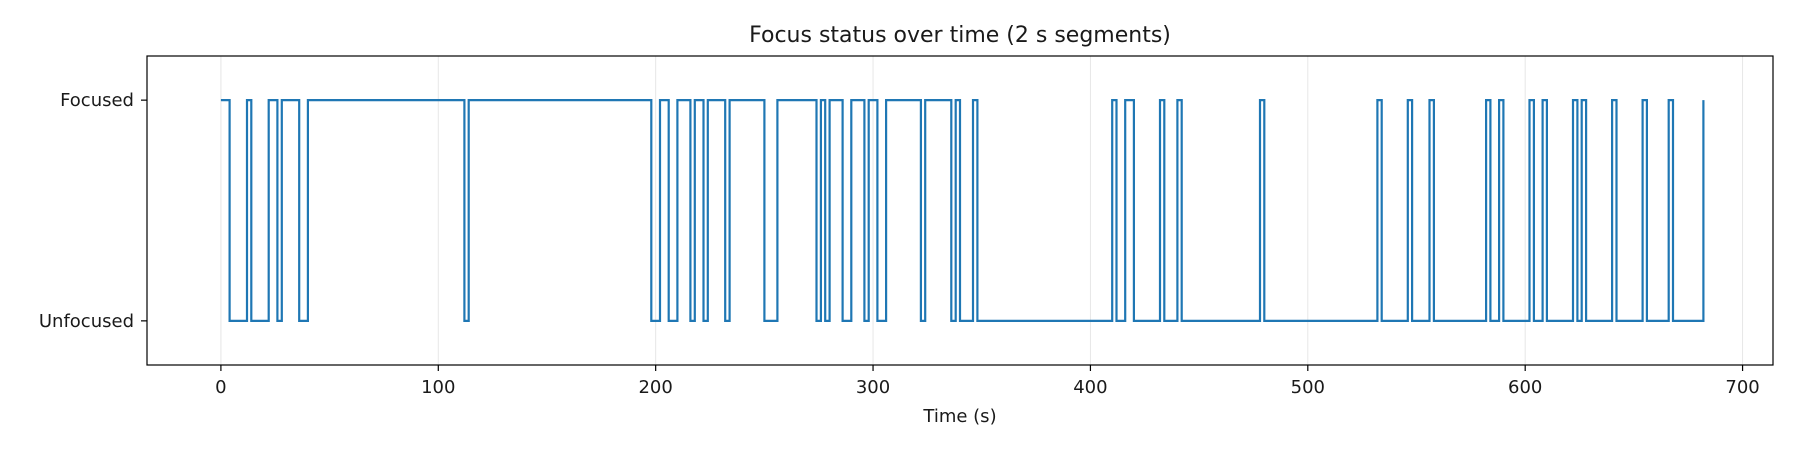 The height and width of the screenshot is (450, 1800). I want to click on y-tick-label: Focused, so click(97, 100).